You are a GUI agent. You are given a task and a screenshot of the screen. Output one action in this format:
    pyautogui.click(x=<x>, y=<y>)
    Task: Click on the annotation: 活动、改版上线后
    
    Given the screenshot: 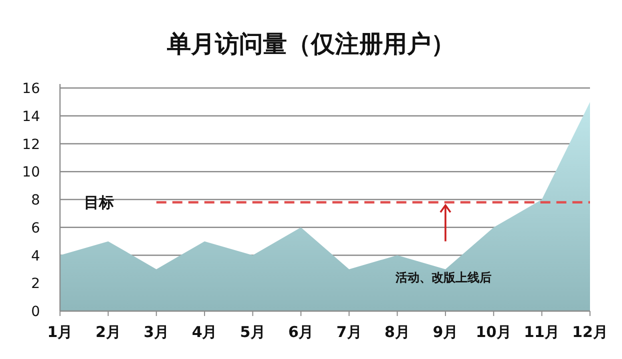 What is the action you would take?
    pyautogui.click(x=443, y=277)
    